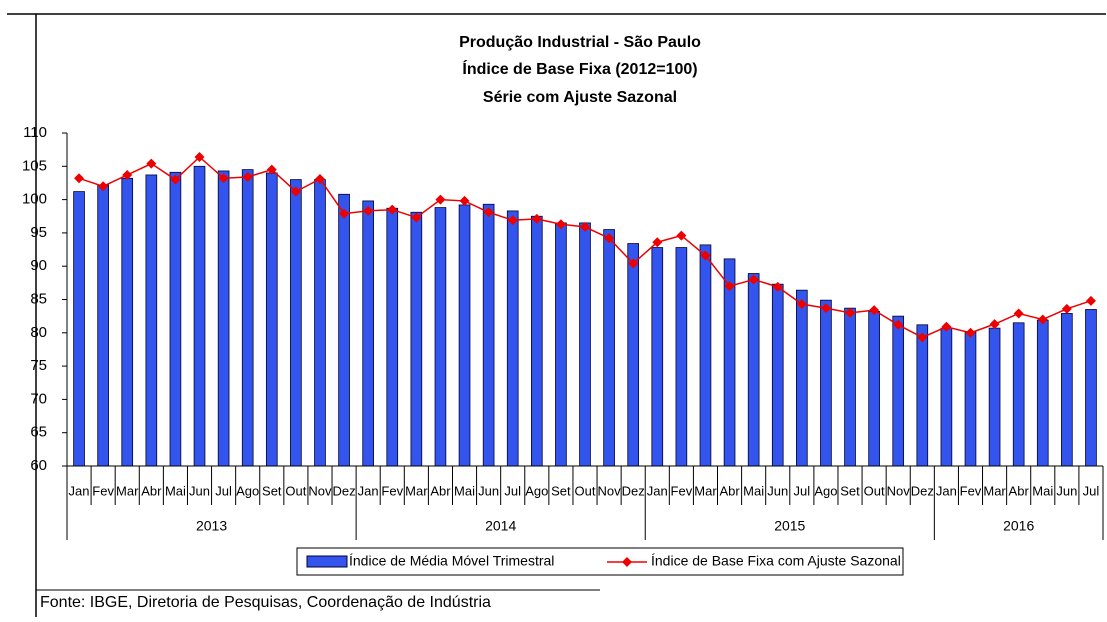  I want to click on legend-label: Índice de Média Móvel Trimestral, so click(451, 561).